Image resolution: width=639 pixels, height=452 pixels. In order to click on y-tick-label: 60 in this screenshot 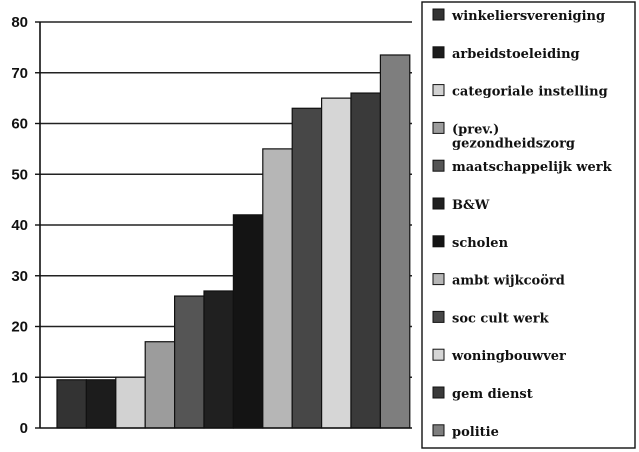, I will do `click(19, 124)`.